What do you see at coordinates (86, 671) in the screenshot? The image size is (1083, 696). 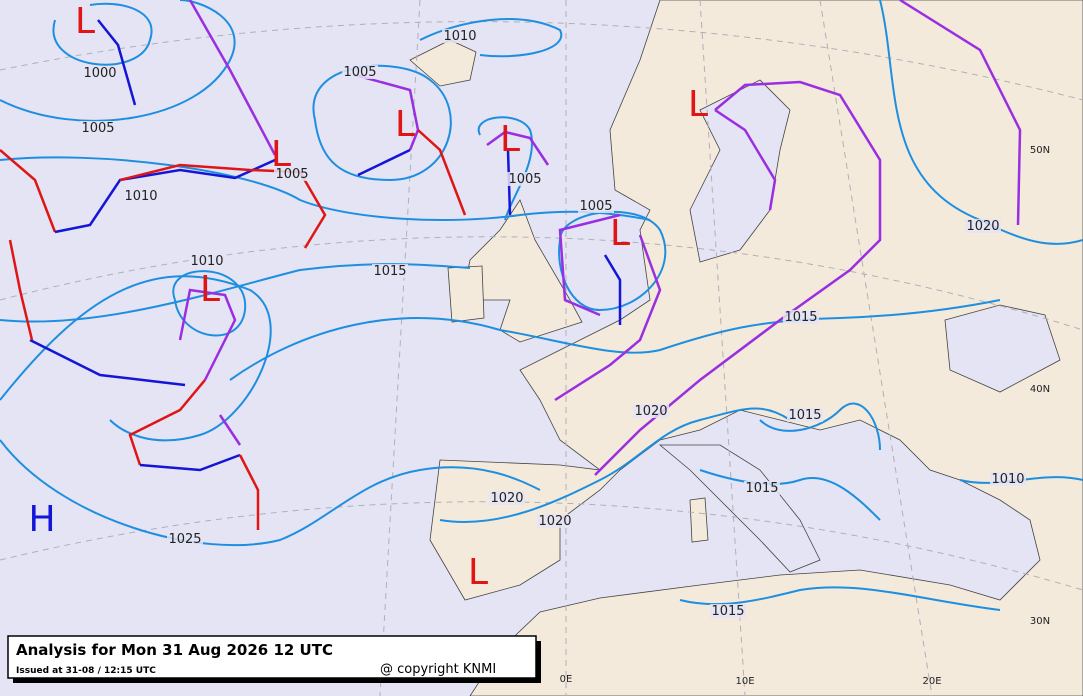 I see `issued: Issued at 31-08 / 12:15 UTC` at bounding box center [86, 671].